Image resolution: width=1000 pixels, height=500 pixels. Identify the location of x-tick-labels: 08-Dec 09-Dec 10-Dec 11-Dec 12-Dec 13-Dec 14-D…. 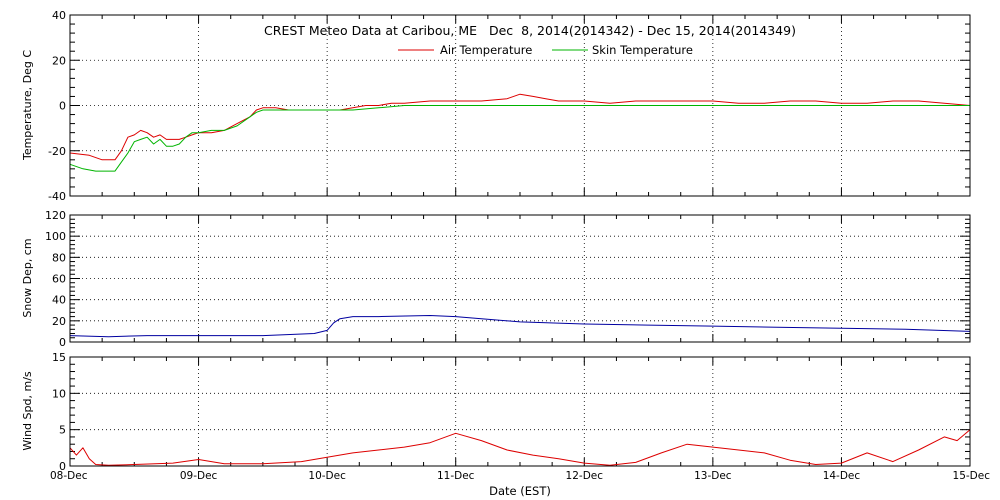
(520, 476).